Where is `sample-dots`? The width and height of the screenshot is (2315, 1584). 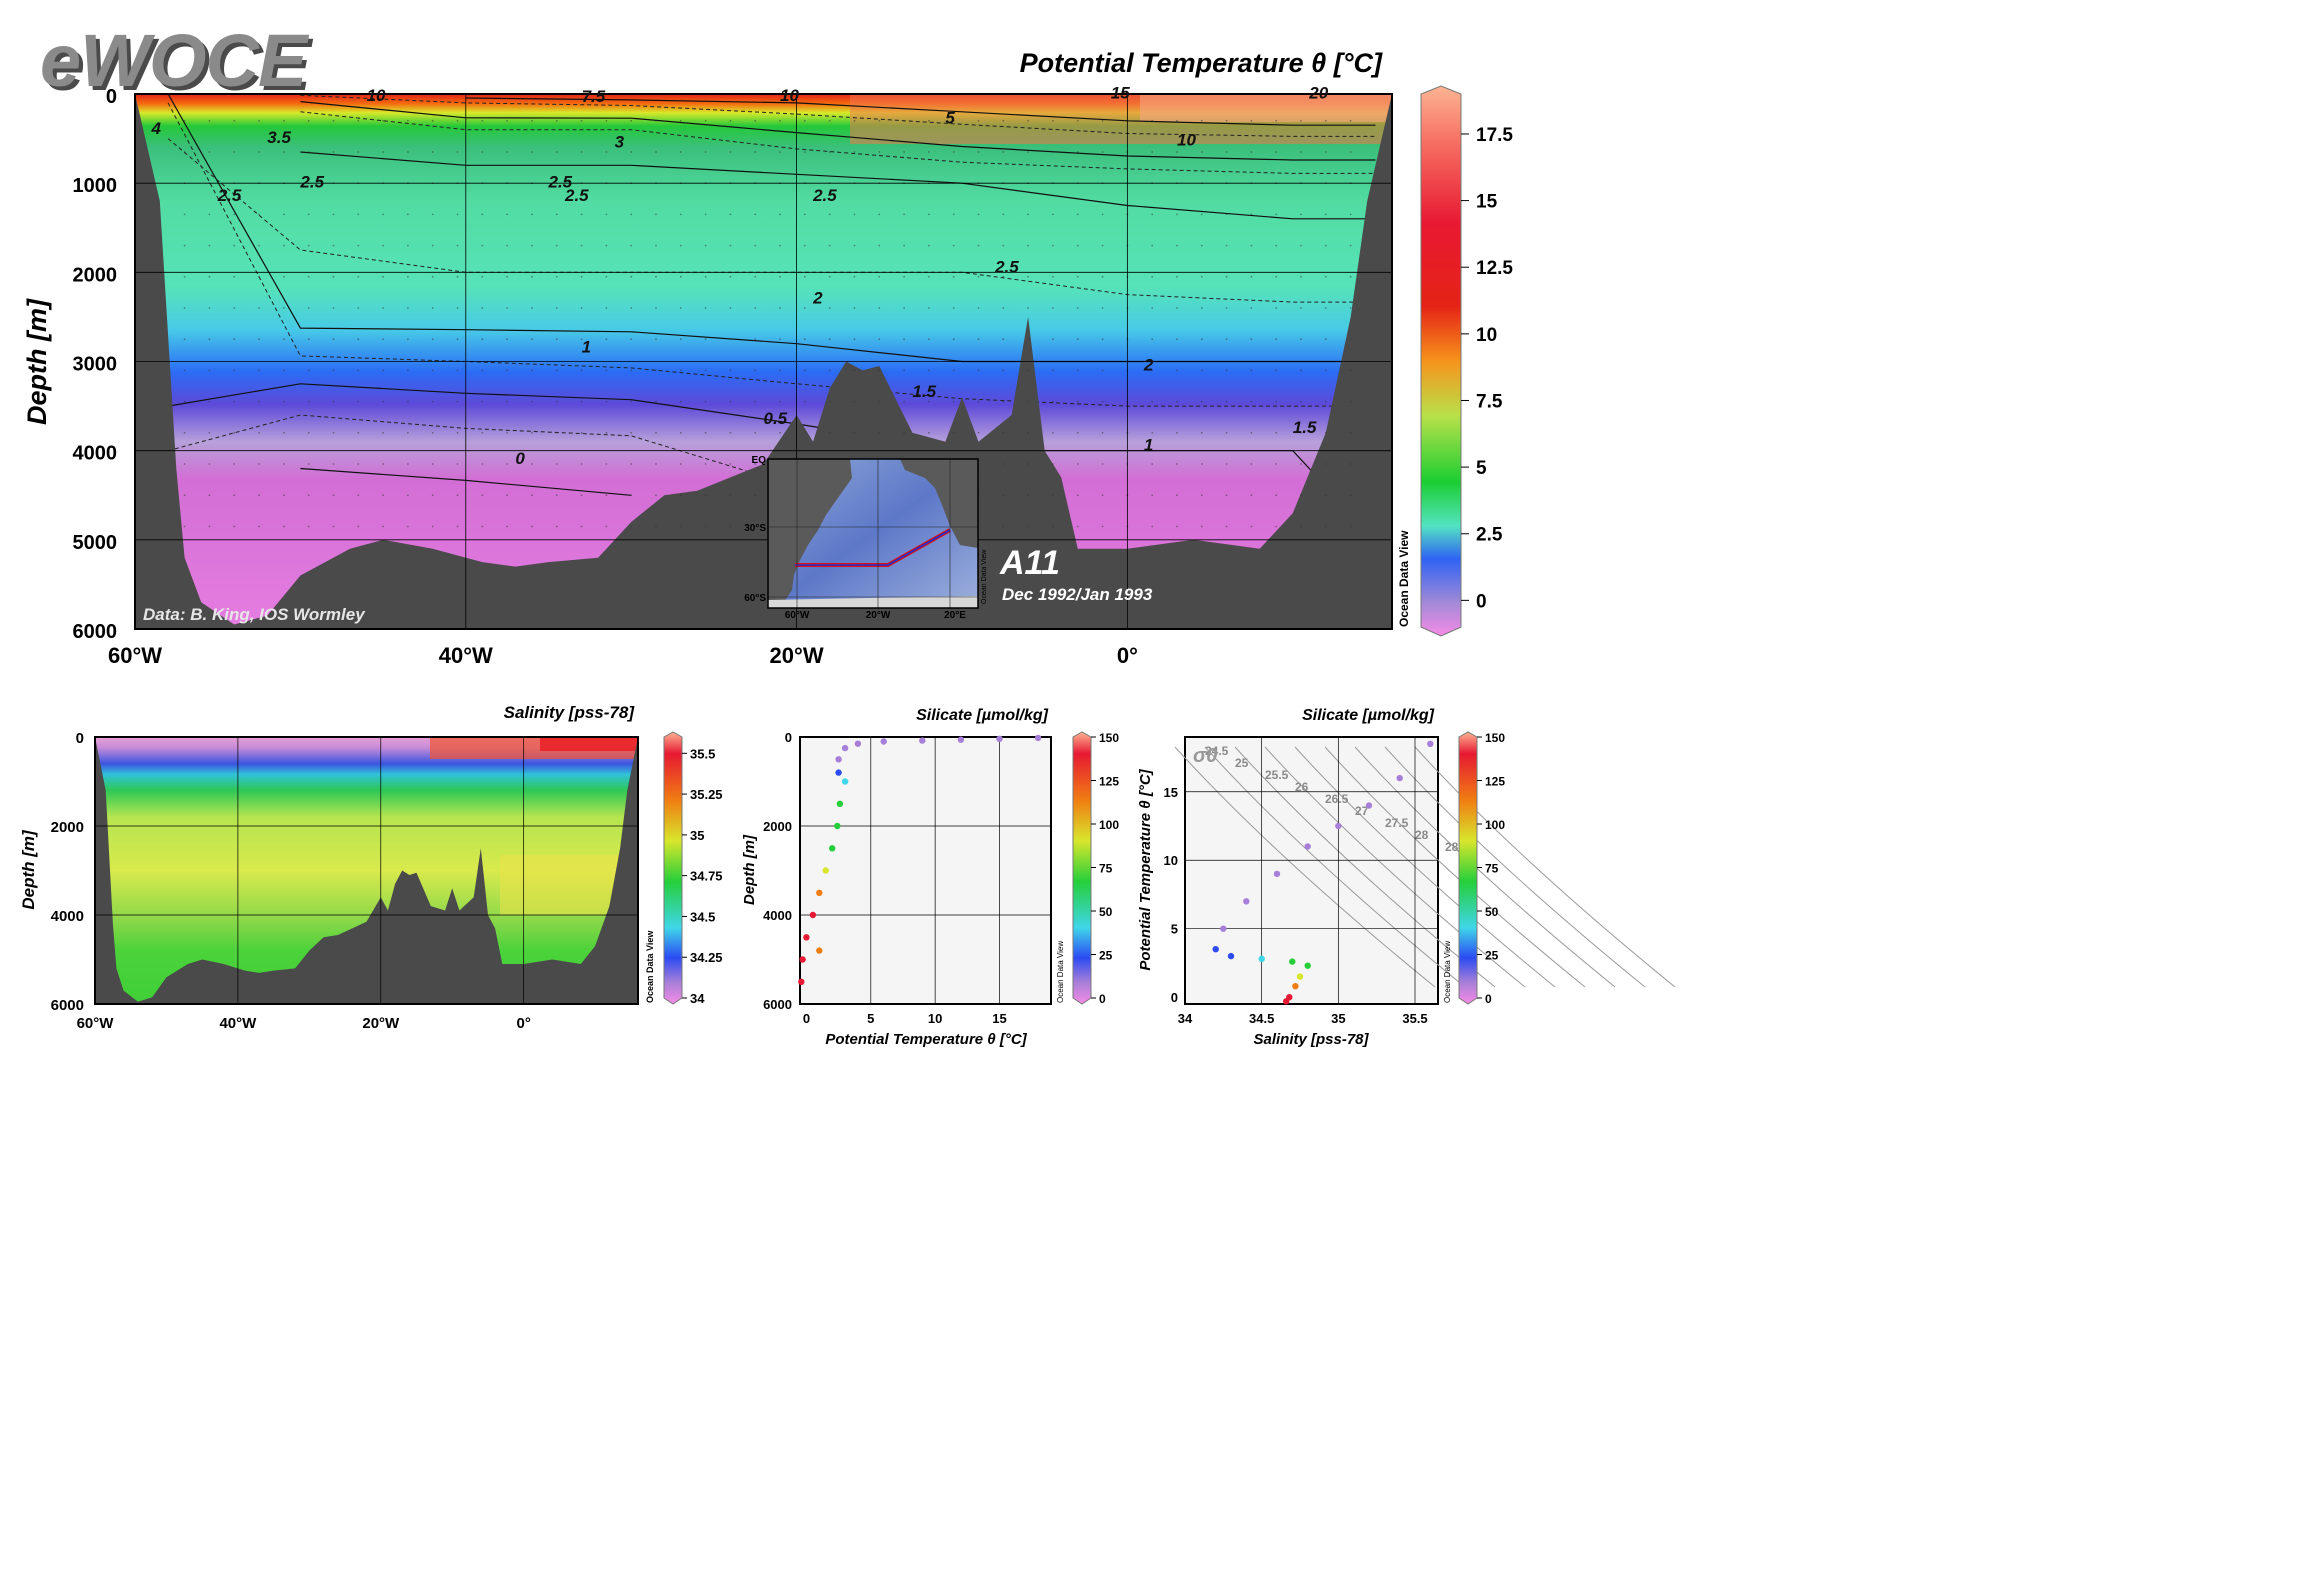
sample-dots is located at coordinates (767, 323).